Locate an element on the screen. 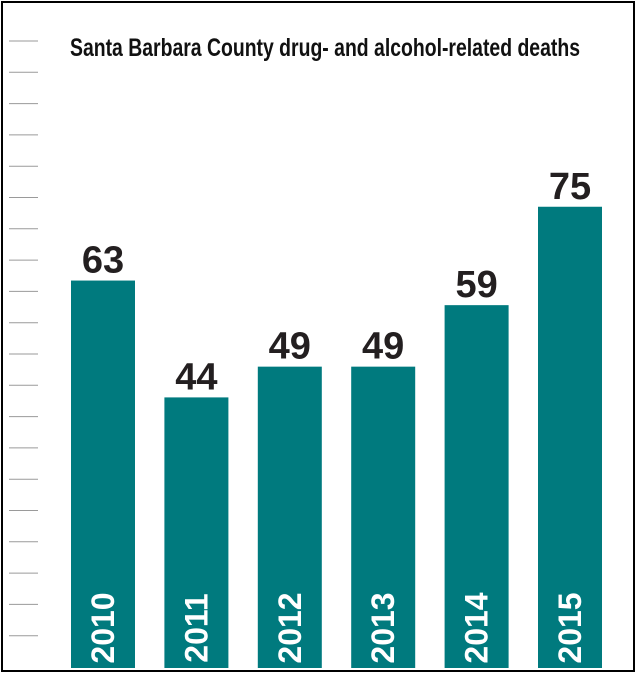 The height and width of the screenshot is (677, 640). category-label-2015: 2015 is located at coordinates (570, 627).